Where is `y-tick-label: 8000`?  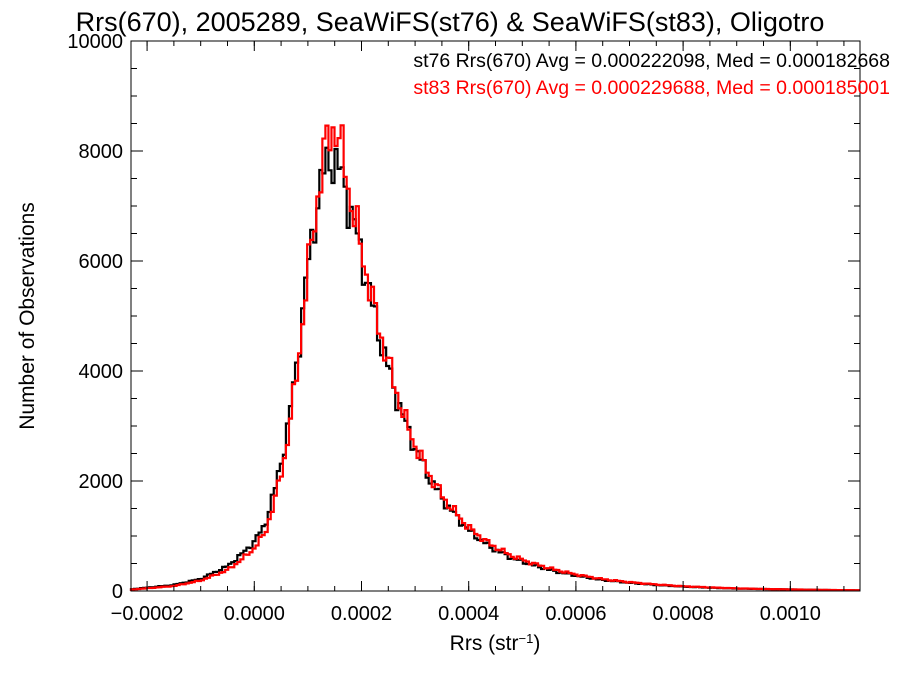 y-tick-label: 8000 is located at coordinates (101, 152).